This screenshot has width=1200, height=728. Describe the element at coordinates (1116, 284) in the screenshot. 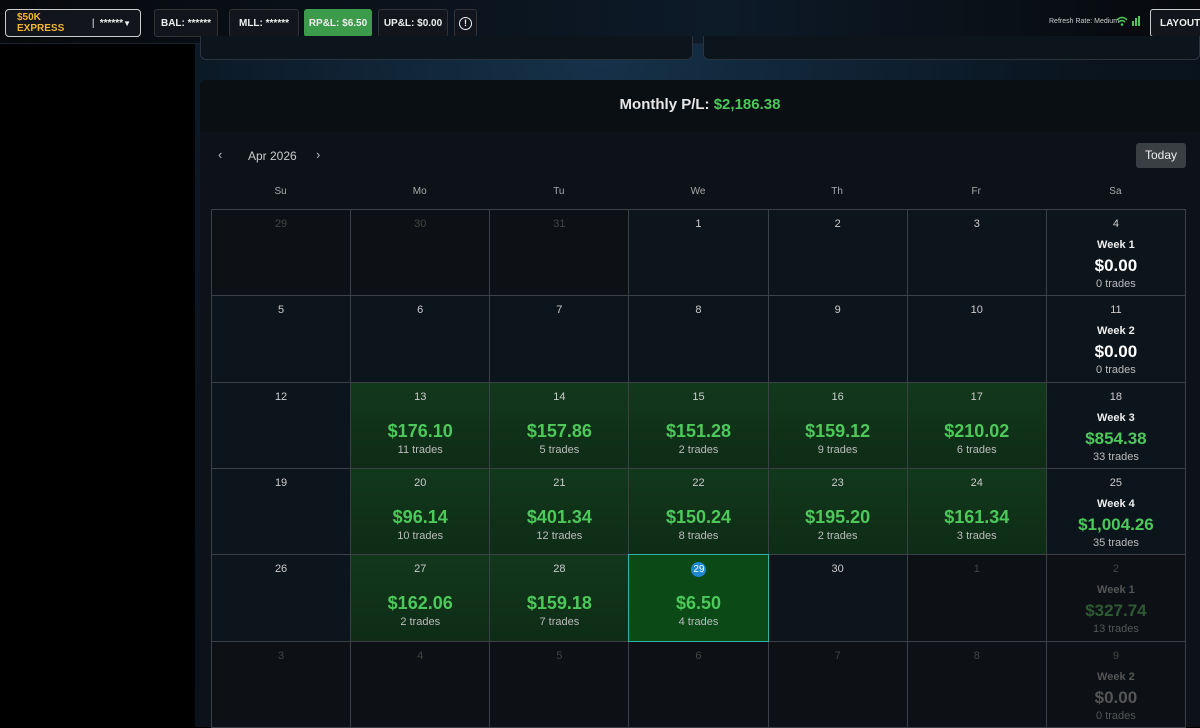

I see `week-trades: 0 trades` at that location.